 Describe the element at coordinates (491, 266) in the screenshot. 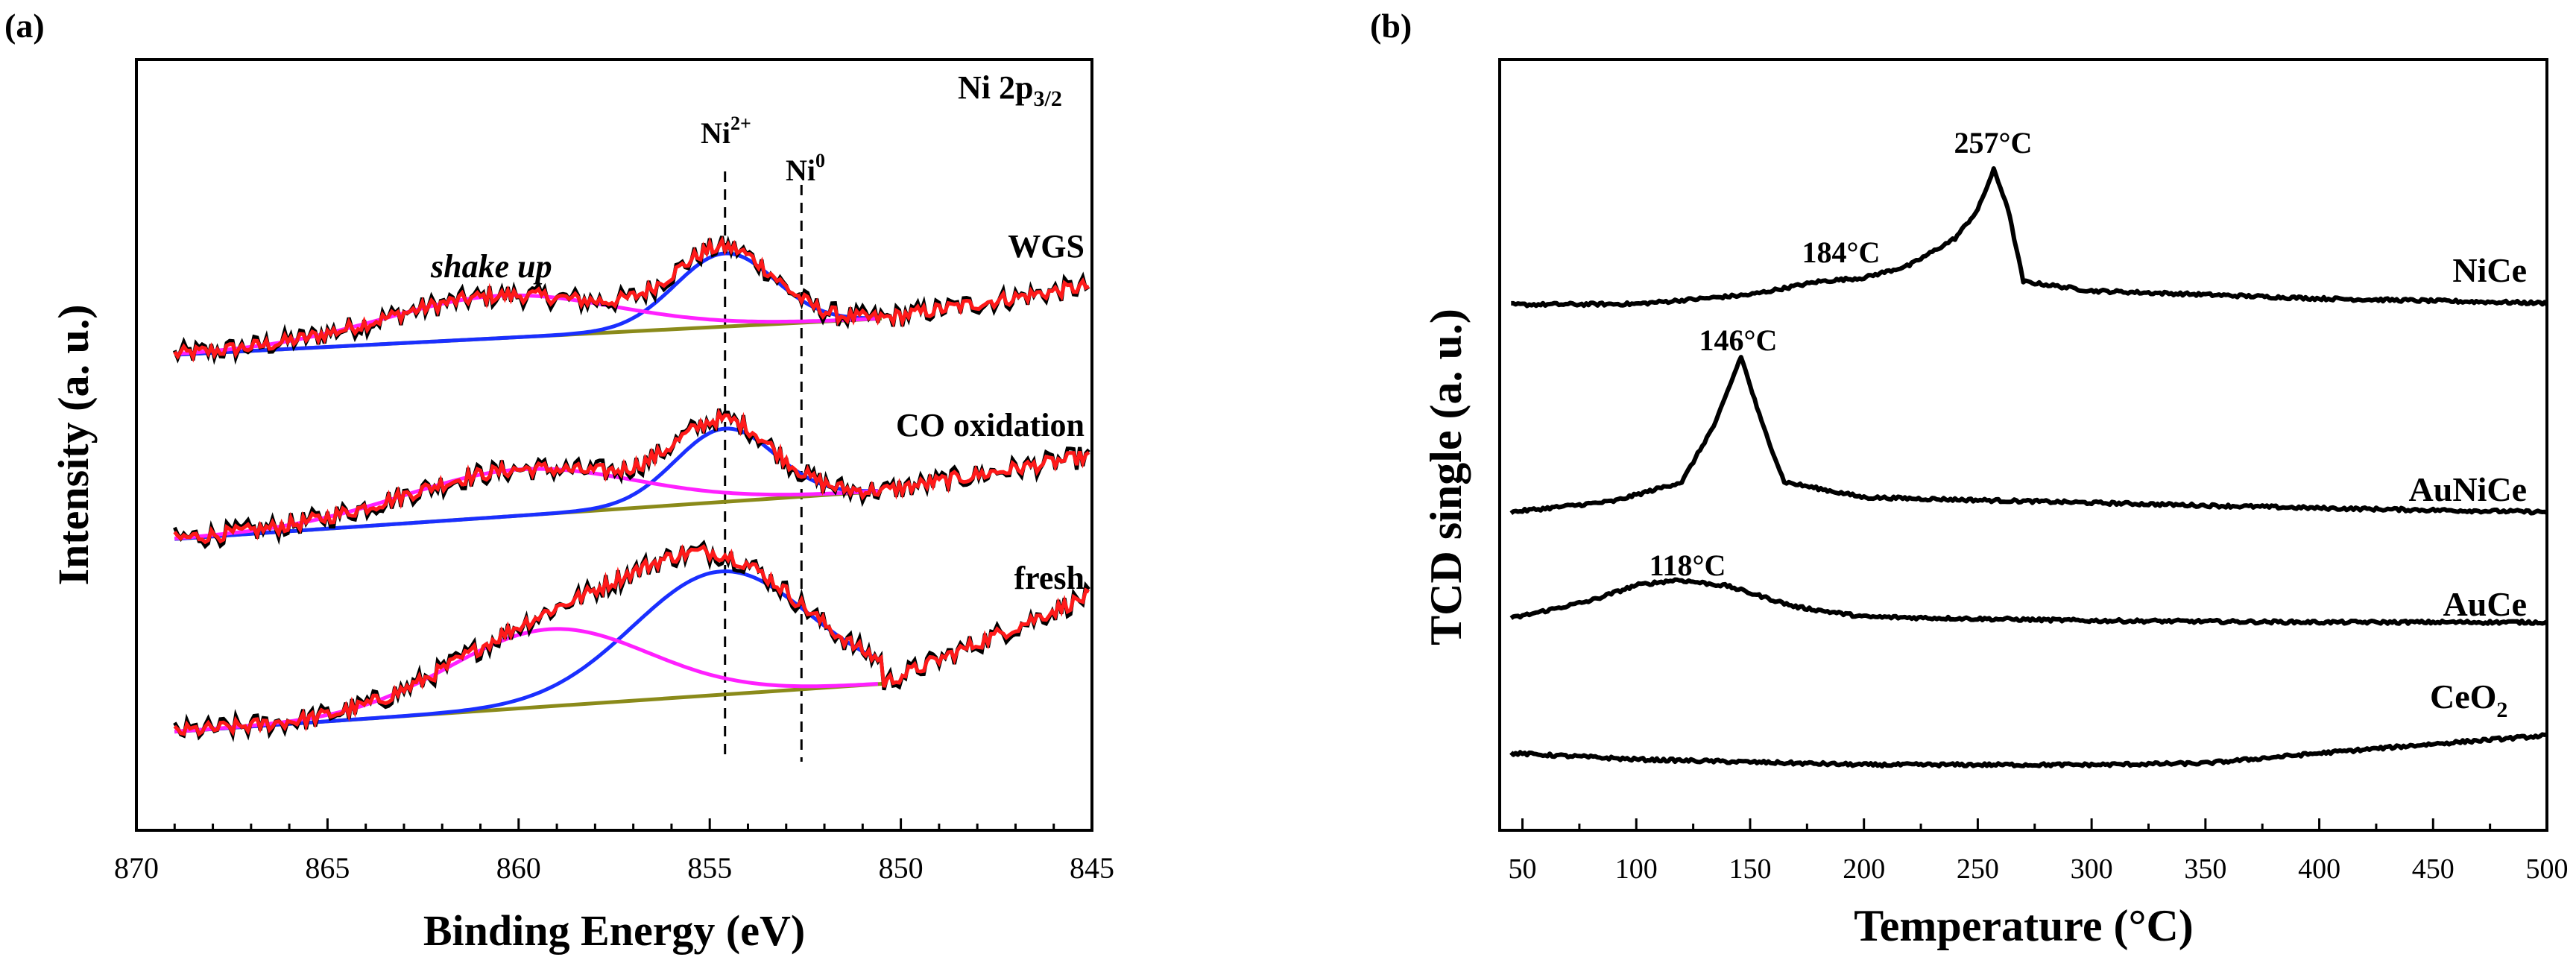

I see `panel-a-shake-up-label: shake up` at that location.